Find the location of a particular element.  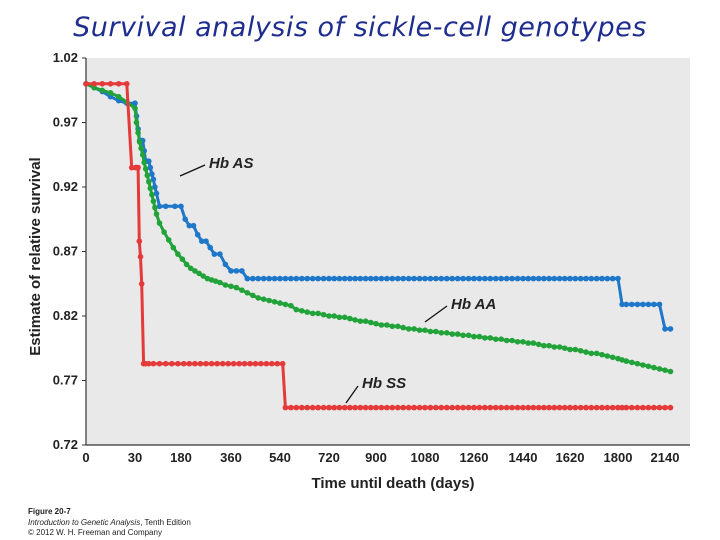

y-tick-label: 1.02 is located at coordinates (65, 57).